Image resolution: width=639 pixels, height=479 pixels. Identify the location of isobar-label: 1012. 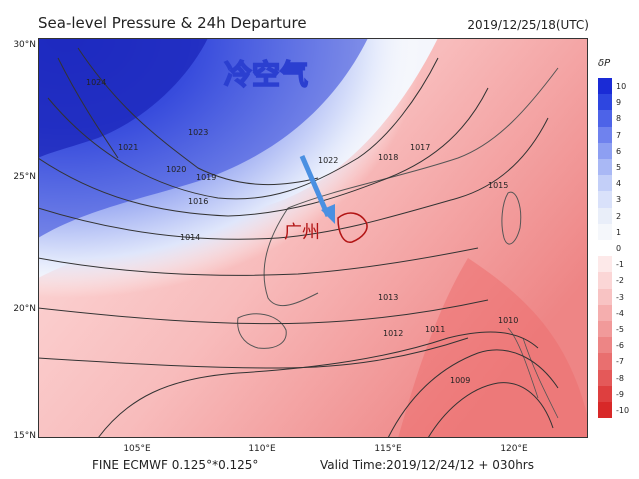
(393, 333).